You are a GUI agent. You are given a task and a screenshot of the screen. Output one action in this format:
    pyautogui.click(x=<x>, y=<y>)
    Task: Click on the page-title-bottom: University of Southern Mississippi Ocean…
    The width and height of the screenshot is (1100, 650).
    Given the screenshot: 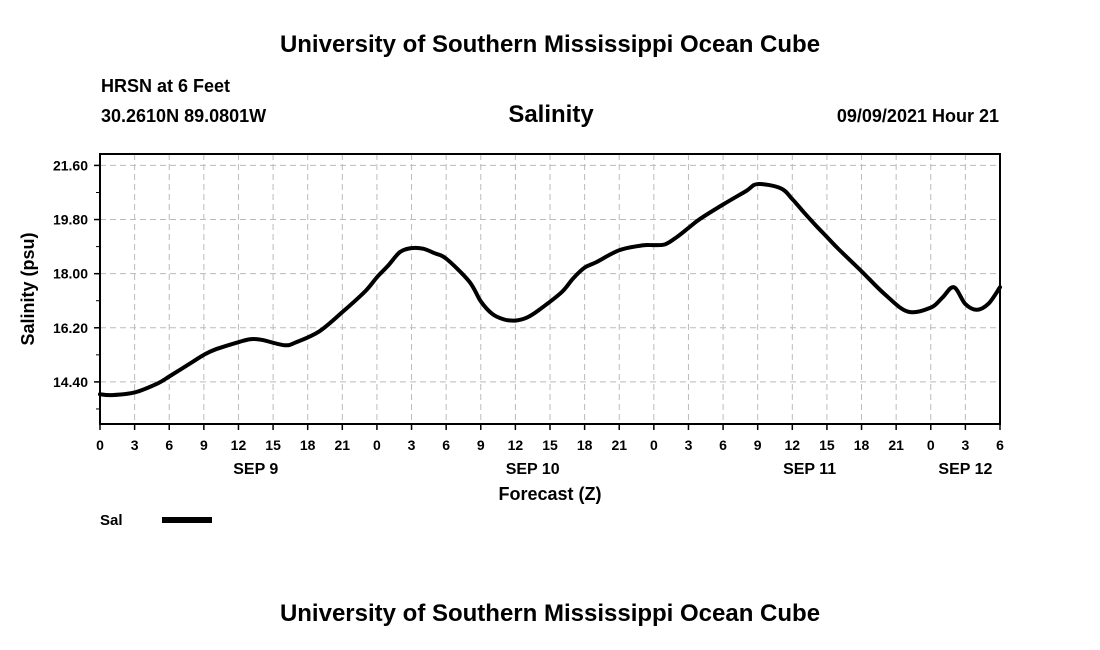 What is the action you would take?
    pyautogui.click(x=550, y=613)
    